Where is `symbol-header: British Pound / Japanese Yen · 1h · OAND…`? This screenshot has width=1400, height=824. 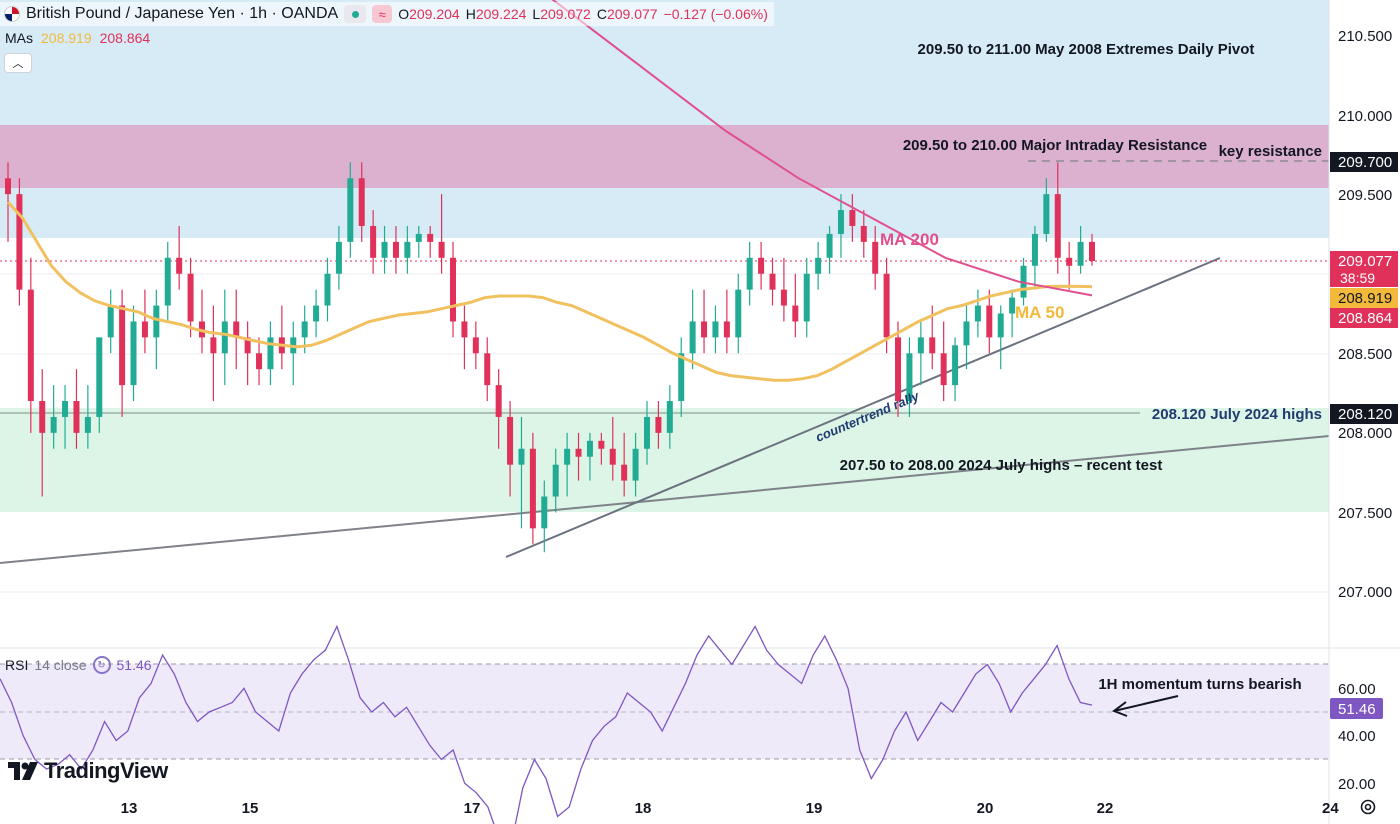 symbol-header: British Pound / Japanese Yen · 1h · OAND… is located at coordinates (387, 14).